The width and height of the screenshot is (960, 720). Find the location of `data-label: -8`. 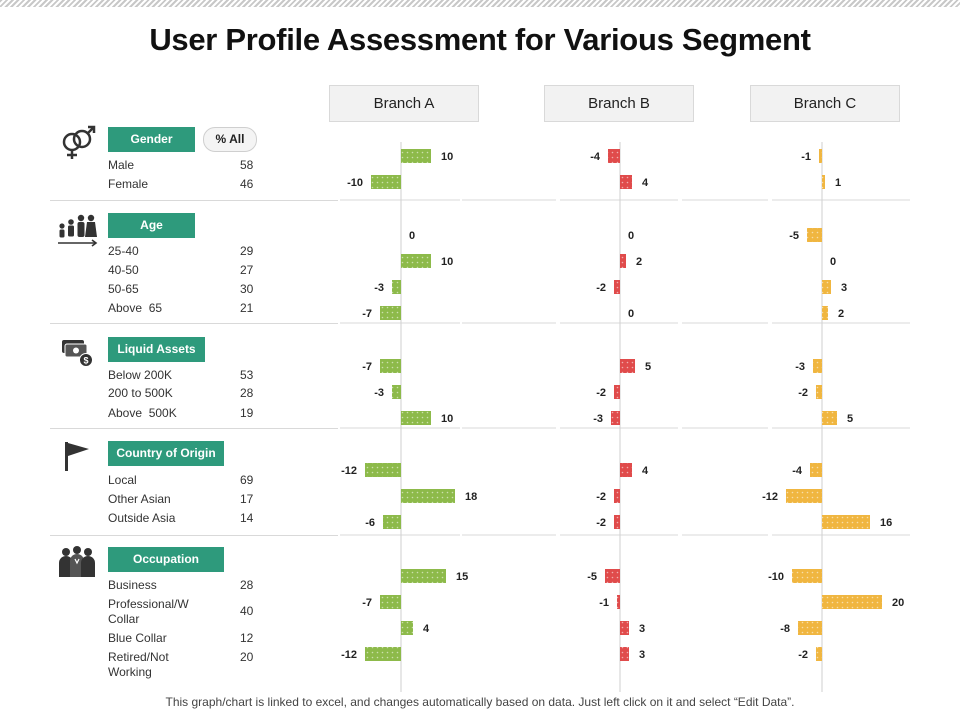

data-label: -8 is located at coordinates (785, 629).